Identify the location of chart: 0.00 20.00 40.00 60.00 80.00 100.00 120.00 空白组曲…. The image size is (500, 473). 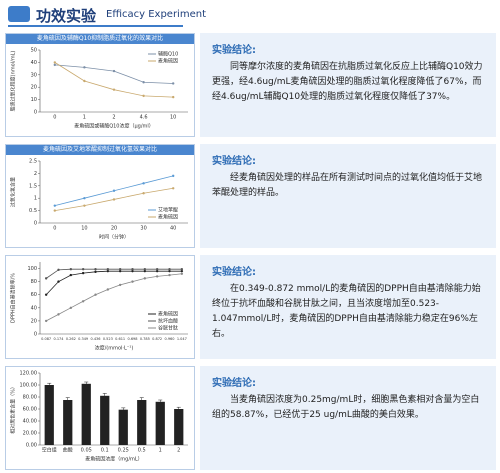
(99, 417).